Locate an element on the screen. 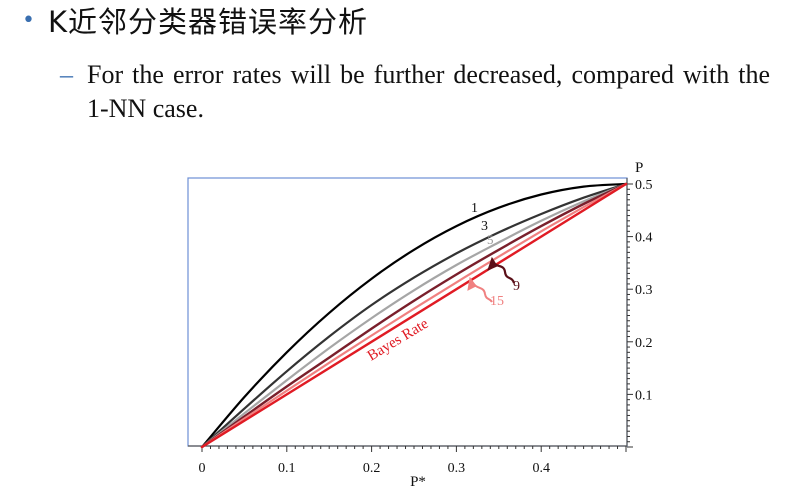  y-tick-label: 0.3 is located at coordinates (644, 290).